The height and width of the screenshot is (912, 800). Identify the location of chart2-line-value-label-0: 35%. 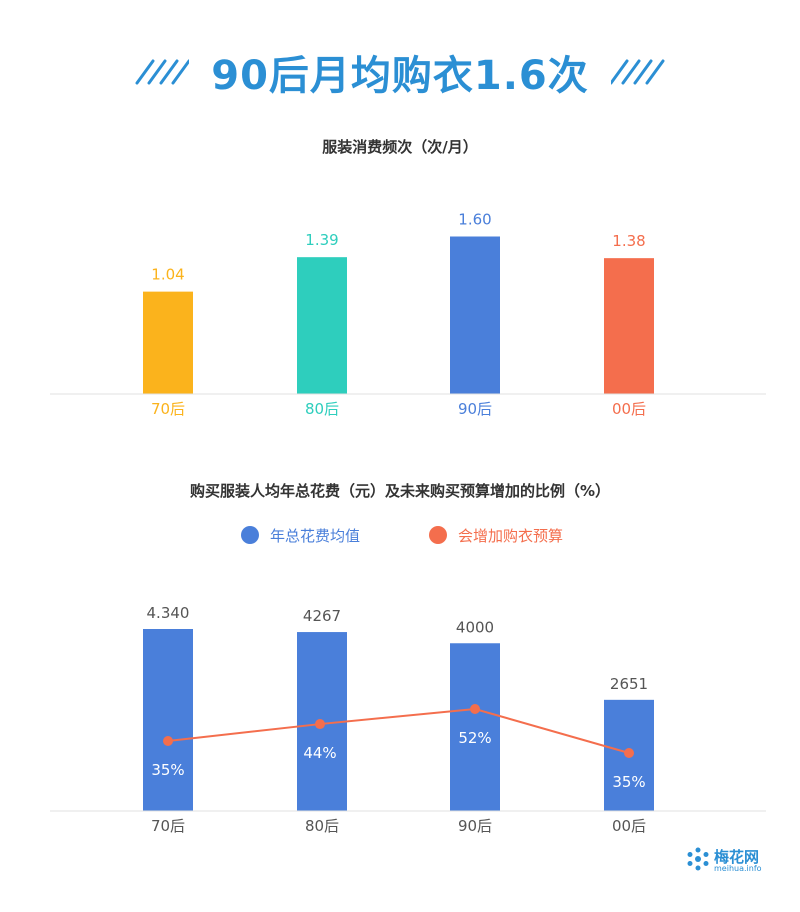
(167, 770).